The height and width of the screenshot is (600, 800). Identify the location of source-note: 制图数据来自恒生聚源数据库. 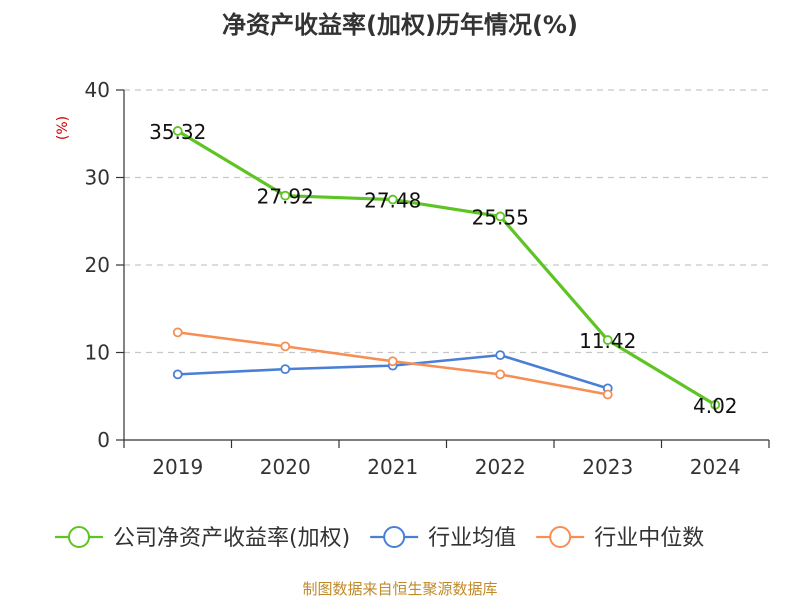
(399, 589).